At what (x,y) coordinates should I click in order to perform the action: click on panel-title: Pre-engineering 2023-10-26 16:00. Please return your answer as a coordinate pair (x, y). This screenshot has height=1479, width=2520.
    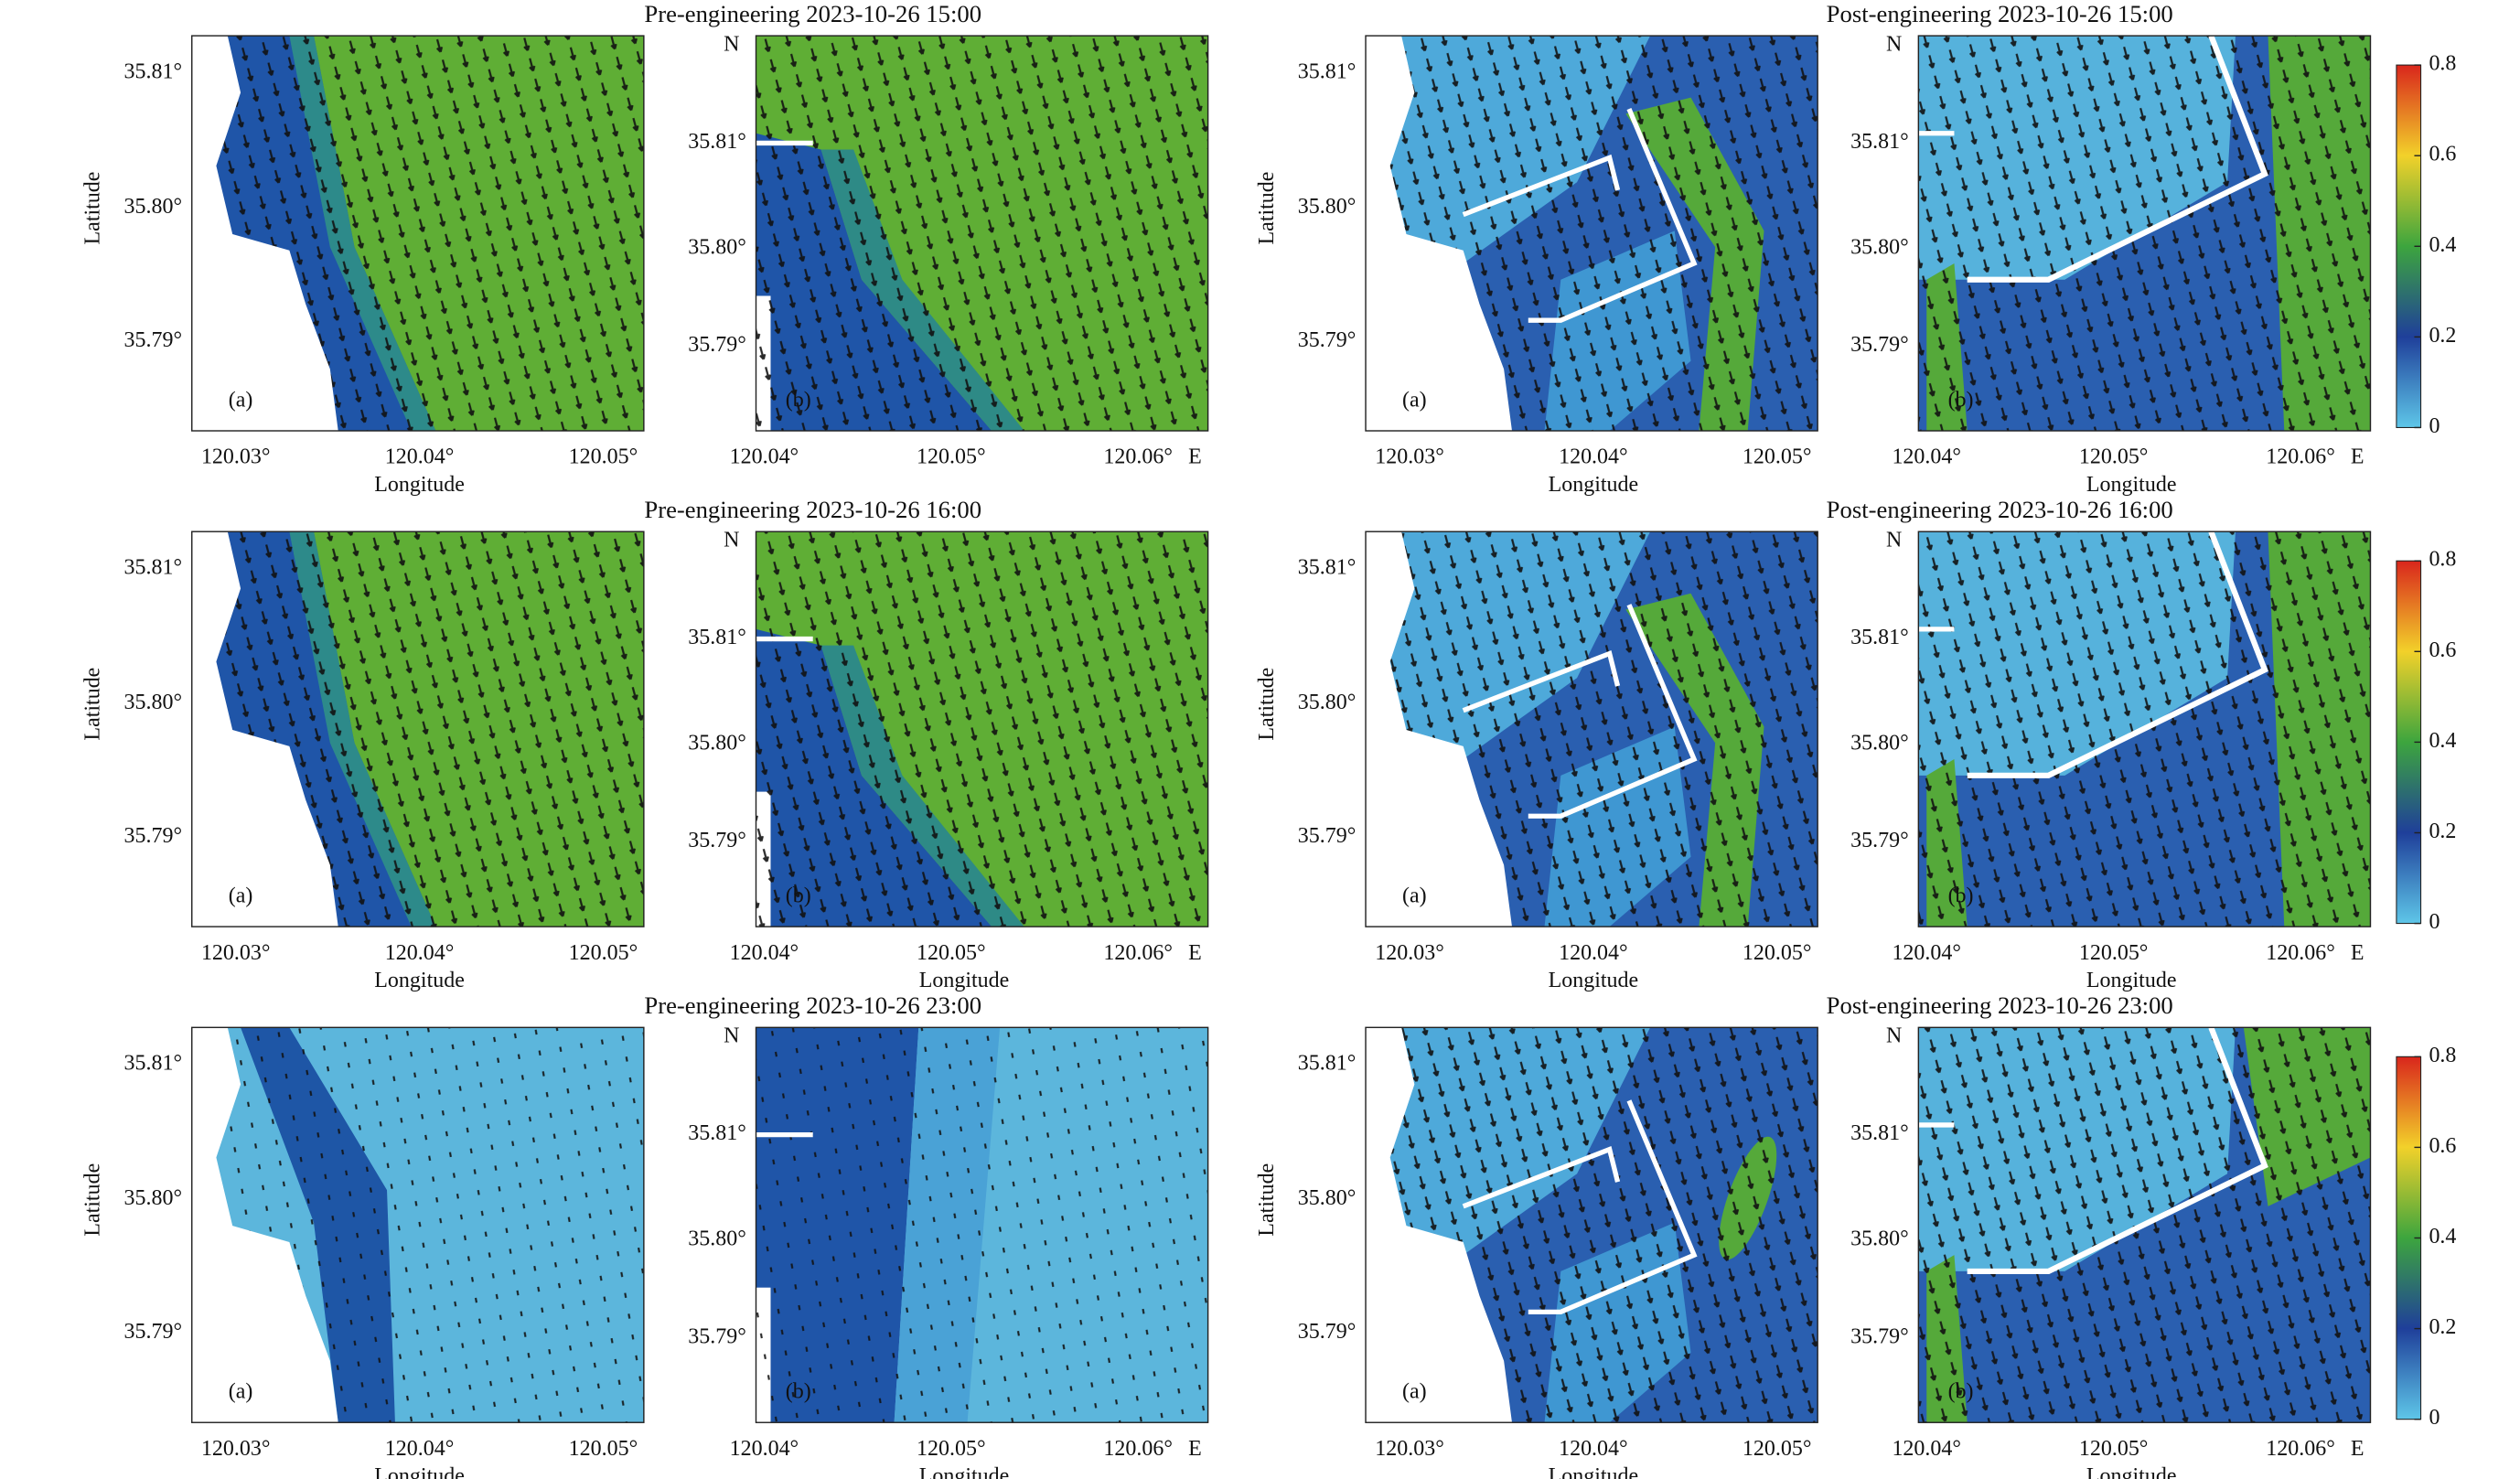
    Looking at the image, I should click on (812, 509).